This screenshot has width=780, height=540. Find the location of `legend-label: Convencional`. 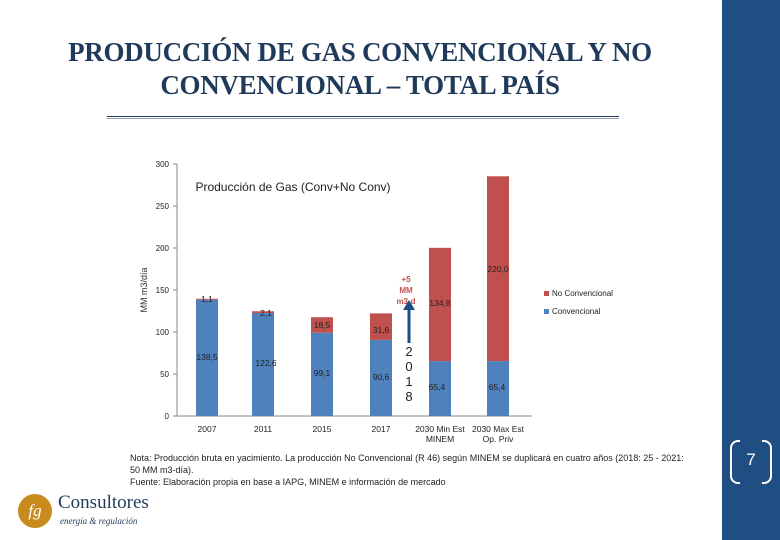

legend-label: Convencional is located at coordinates (576, 311).